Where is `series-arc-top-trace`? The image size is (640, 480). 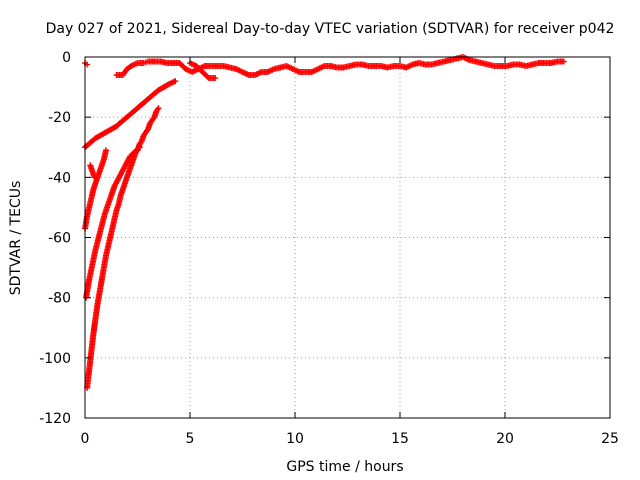
series-arc-top-trace is located at coordinates (130, 114).